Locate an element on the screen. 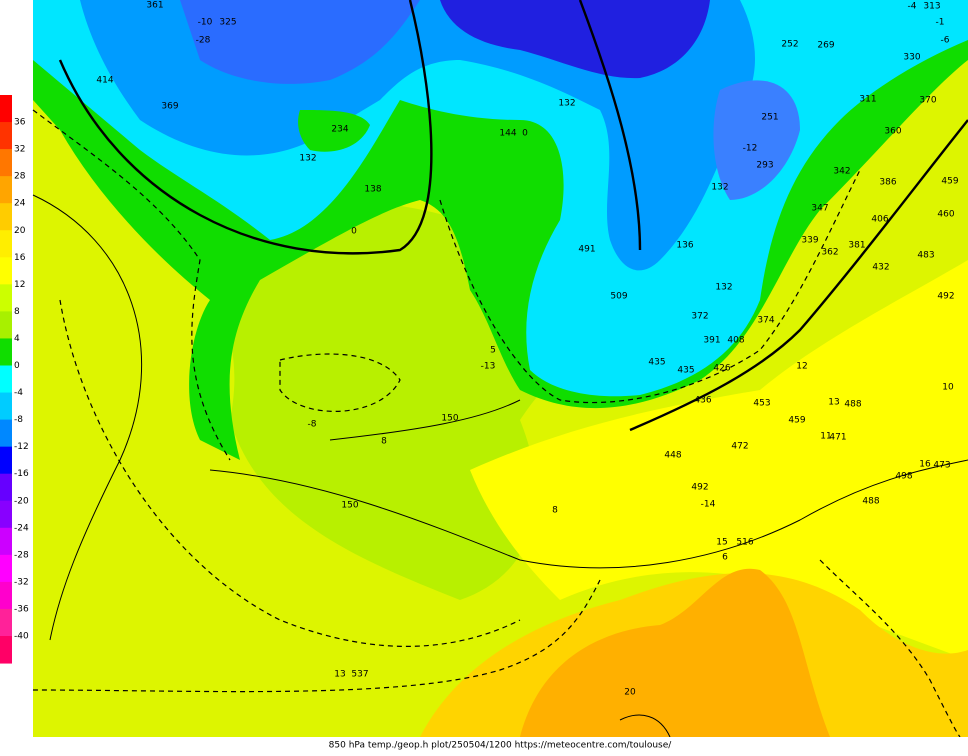 Image resolution: width=968 pixels, height=756 pixels. contour-label: 381 is located at coordinates (856, 246).